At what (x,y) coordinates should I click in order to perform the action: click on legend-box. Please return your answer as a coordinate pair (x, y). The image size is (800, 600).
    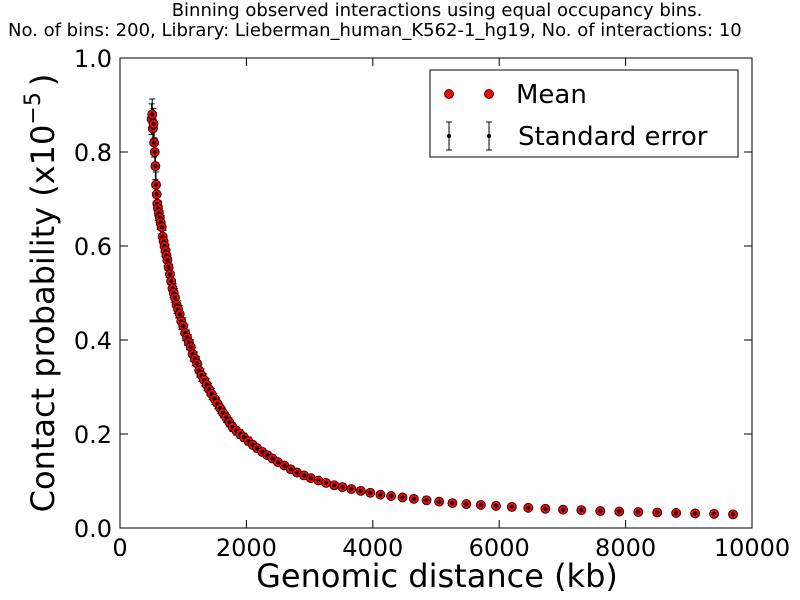
    Looking at the image, I should click on (584, 113).